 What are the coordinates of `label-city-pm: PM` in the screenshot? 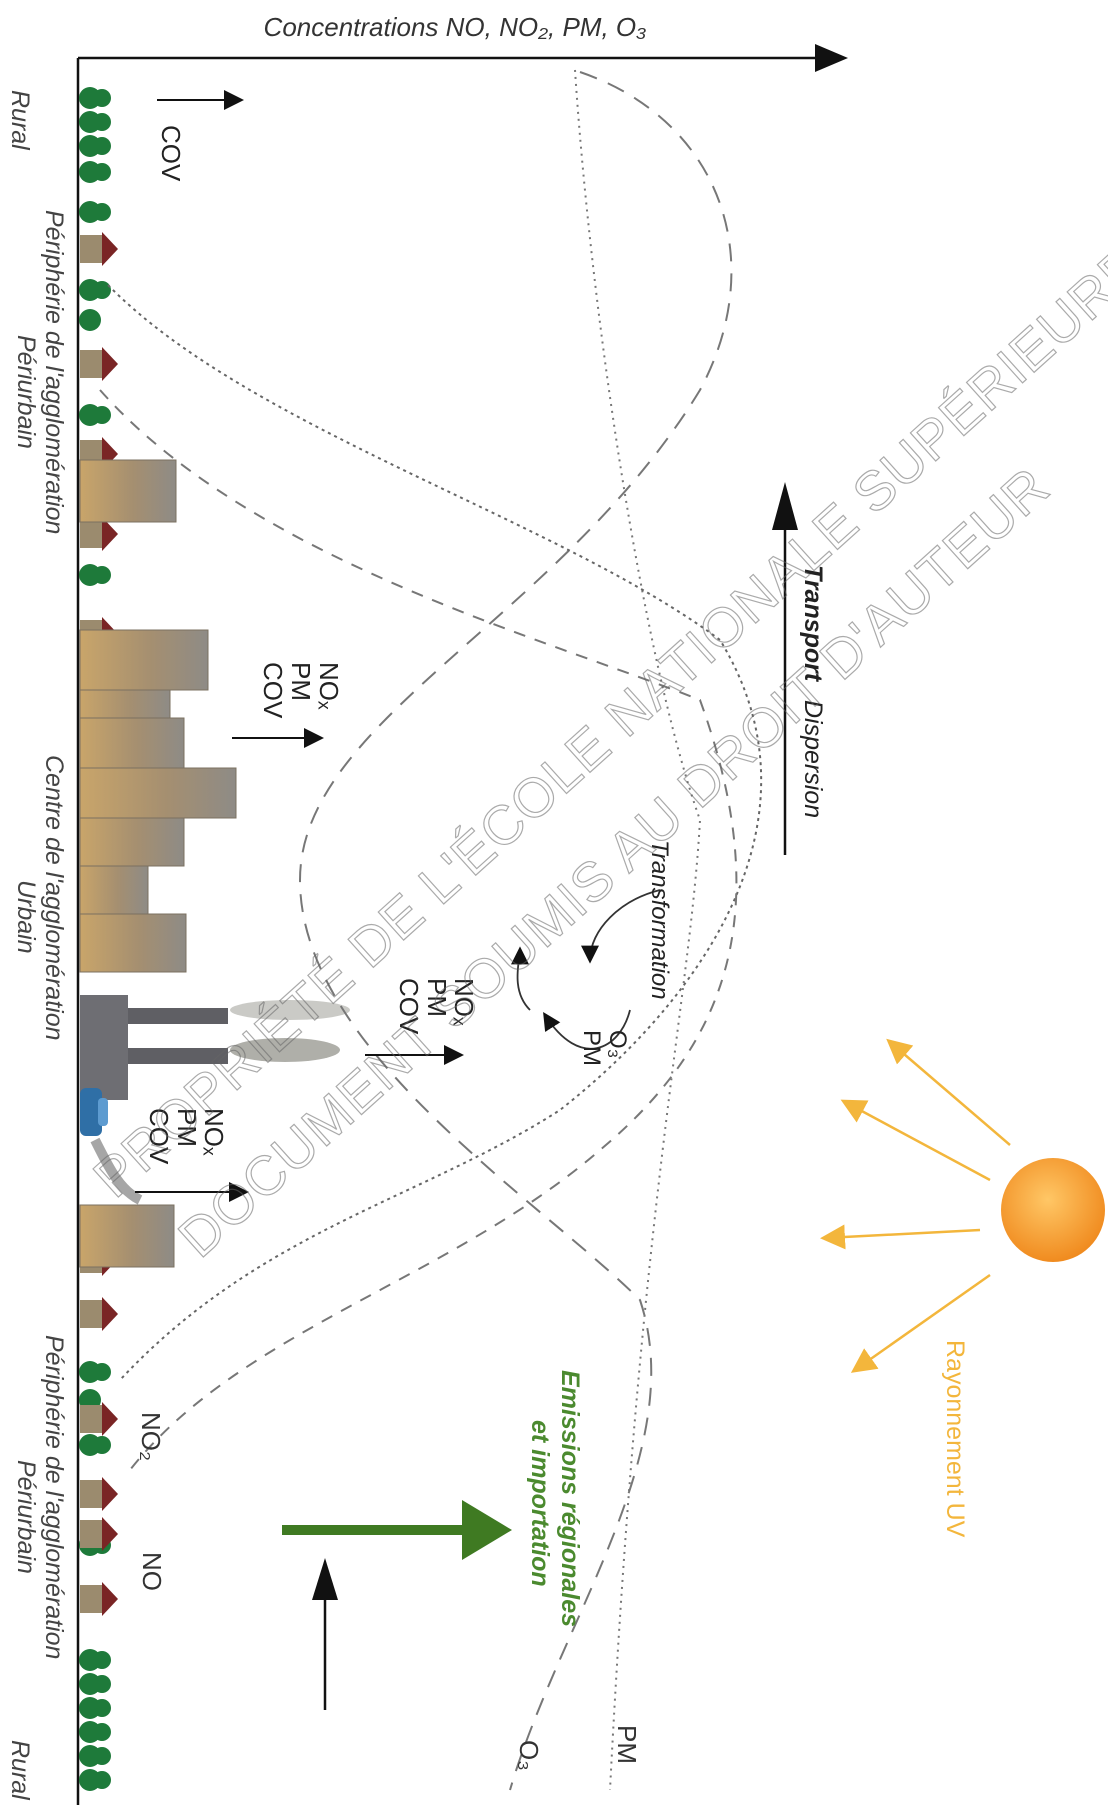 It's located at (301, 681).